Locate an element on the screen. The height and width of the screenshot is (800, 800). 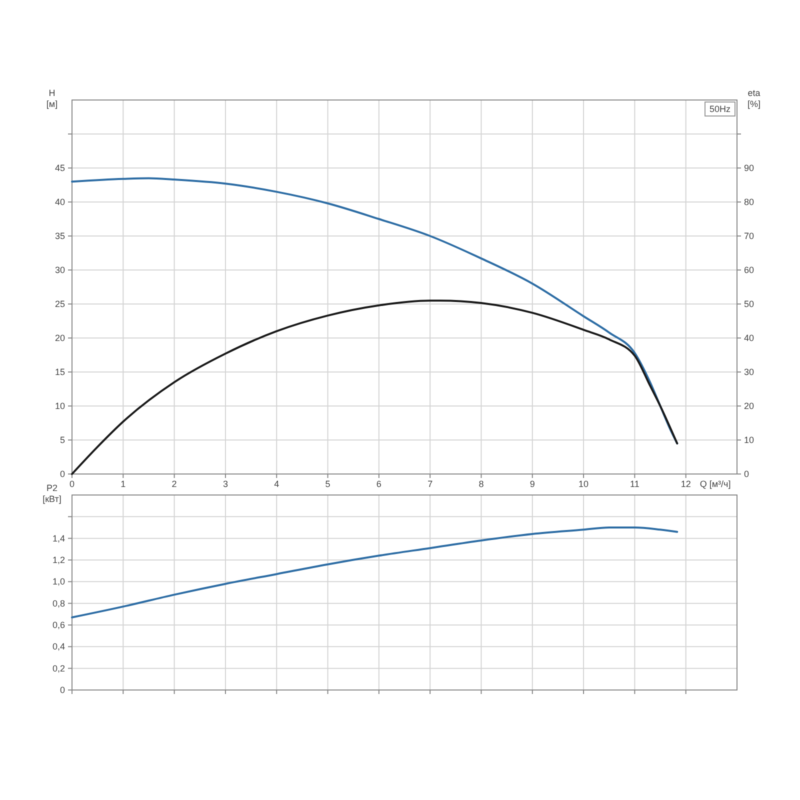
y2-axis-title: eta [%] is located at coordinates (754, 98).